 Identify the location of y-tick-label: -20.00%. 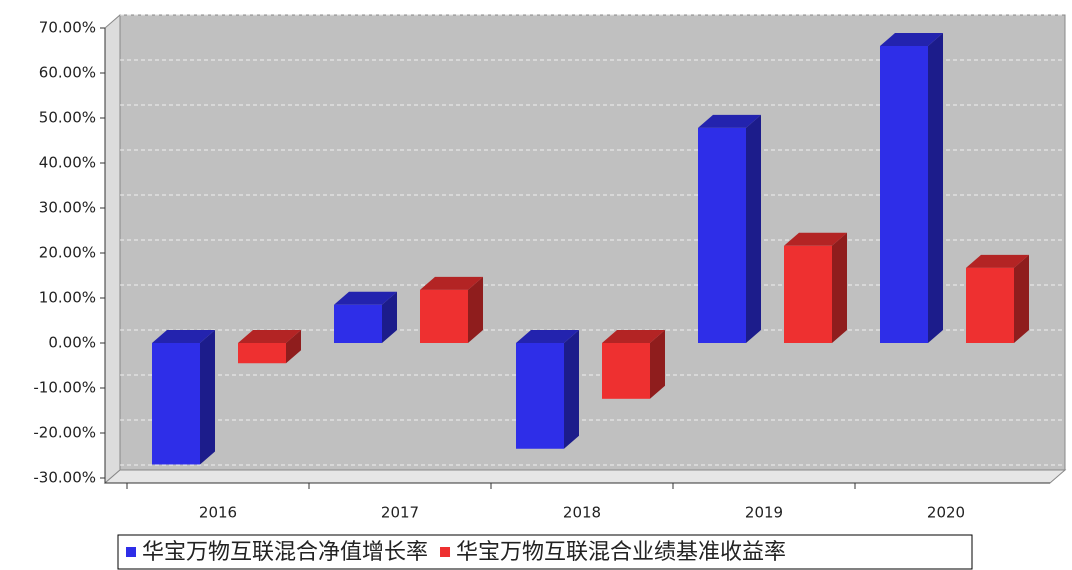
(64, 433).